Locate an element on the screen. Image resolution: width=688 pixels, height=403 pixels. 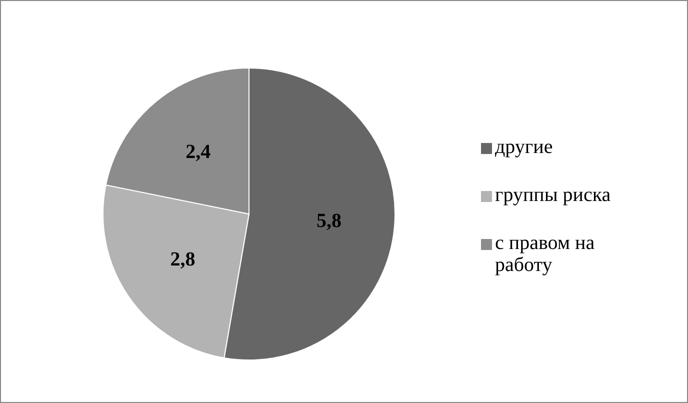
data-label: 5,8 is located at coordinates (329, 221).